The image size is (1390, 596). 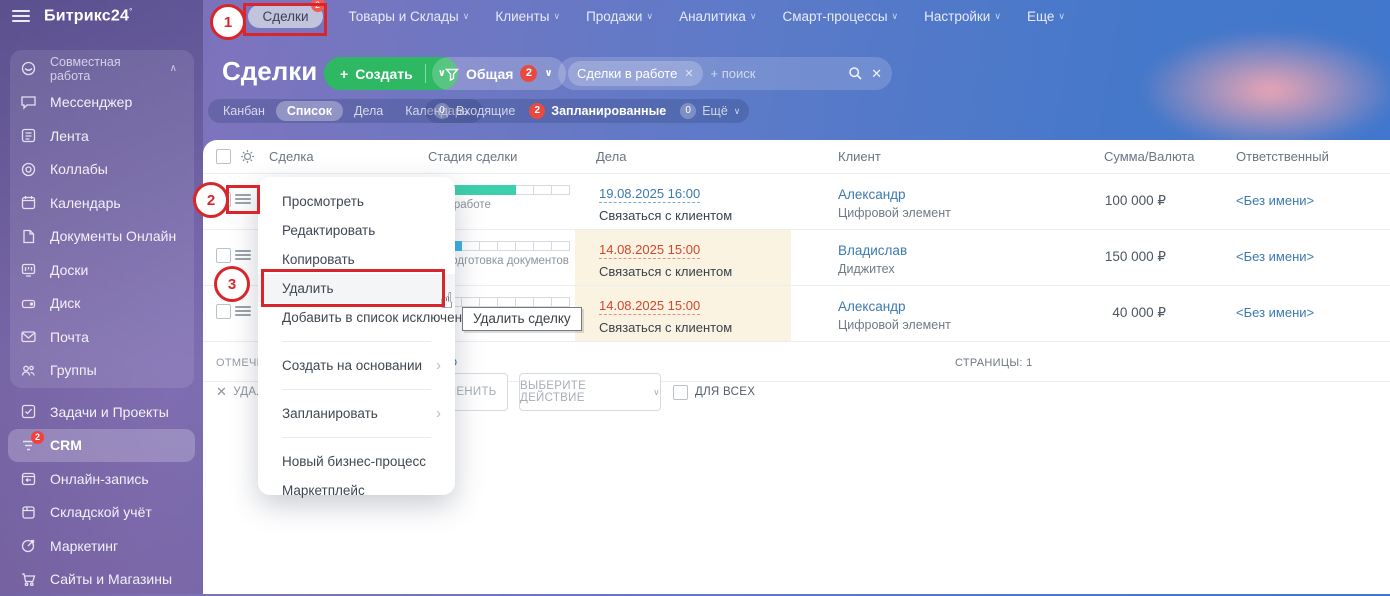 I want to click on tab-list: Список, so click(x=309, y=111).